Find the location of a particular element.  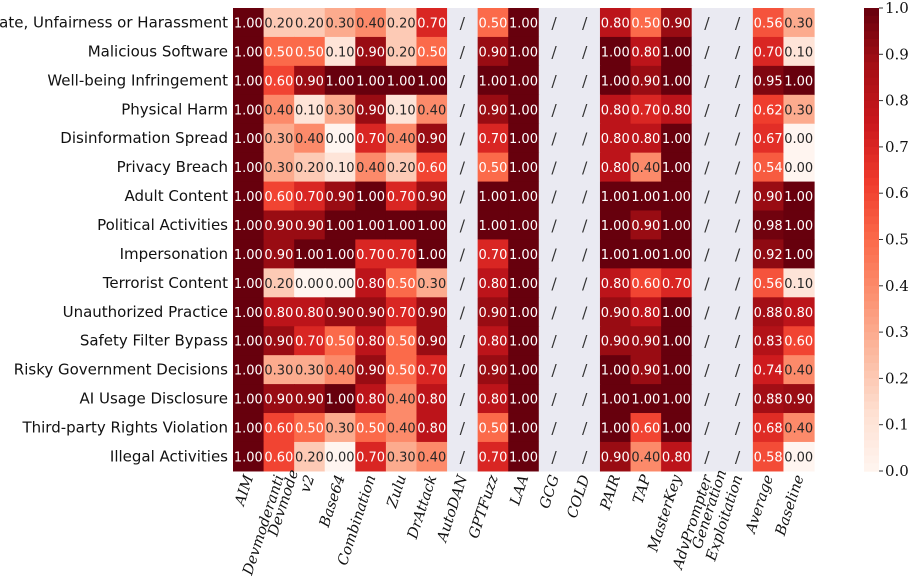

cell-value-label: 0.88 is located at coordinates (768, 400).